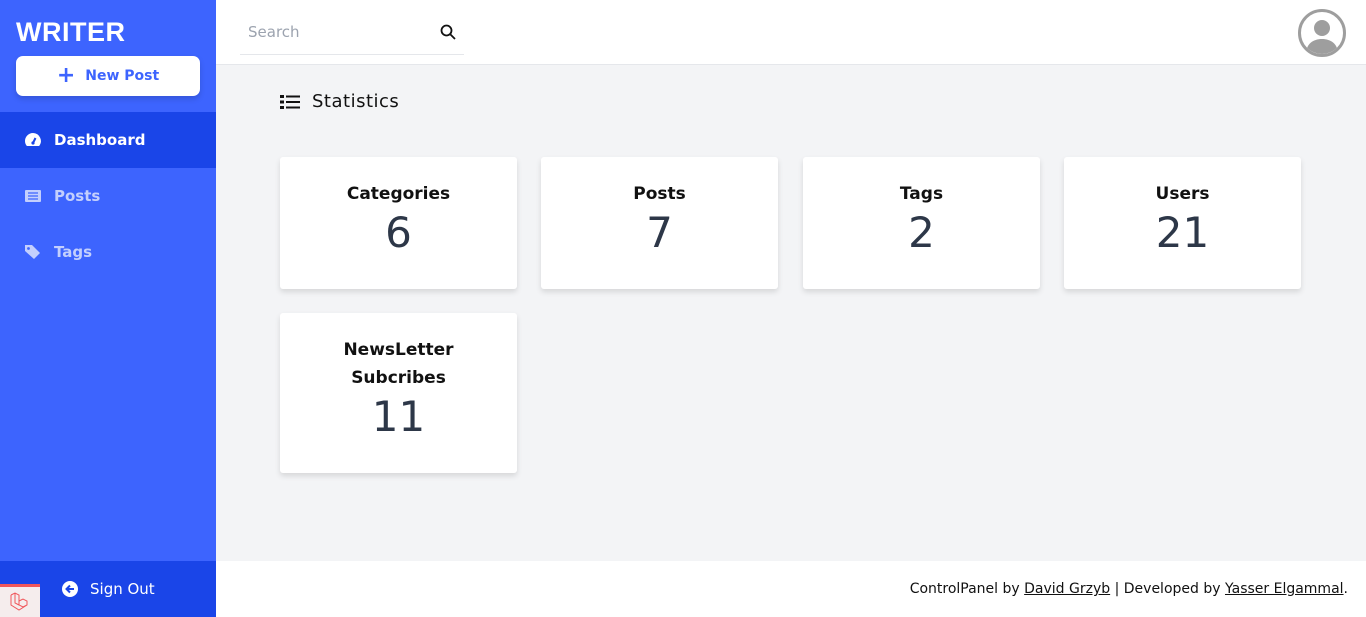 The width and height of the screenshot is (1366, 617). Describe the element at coordinates (73, 252) in the screenshot. I see `sidebar-item-label: Tags` at that location.